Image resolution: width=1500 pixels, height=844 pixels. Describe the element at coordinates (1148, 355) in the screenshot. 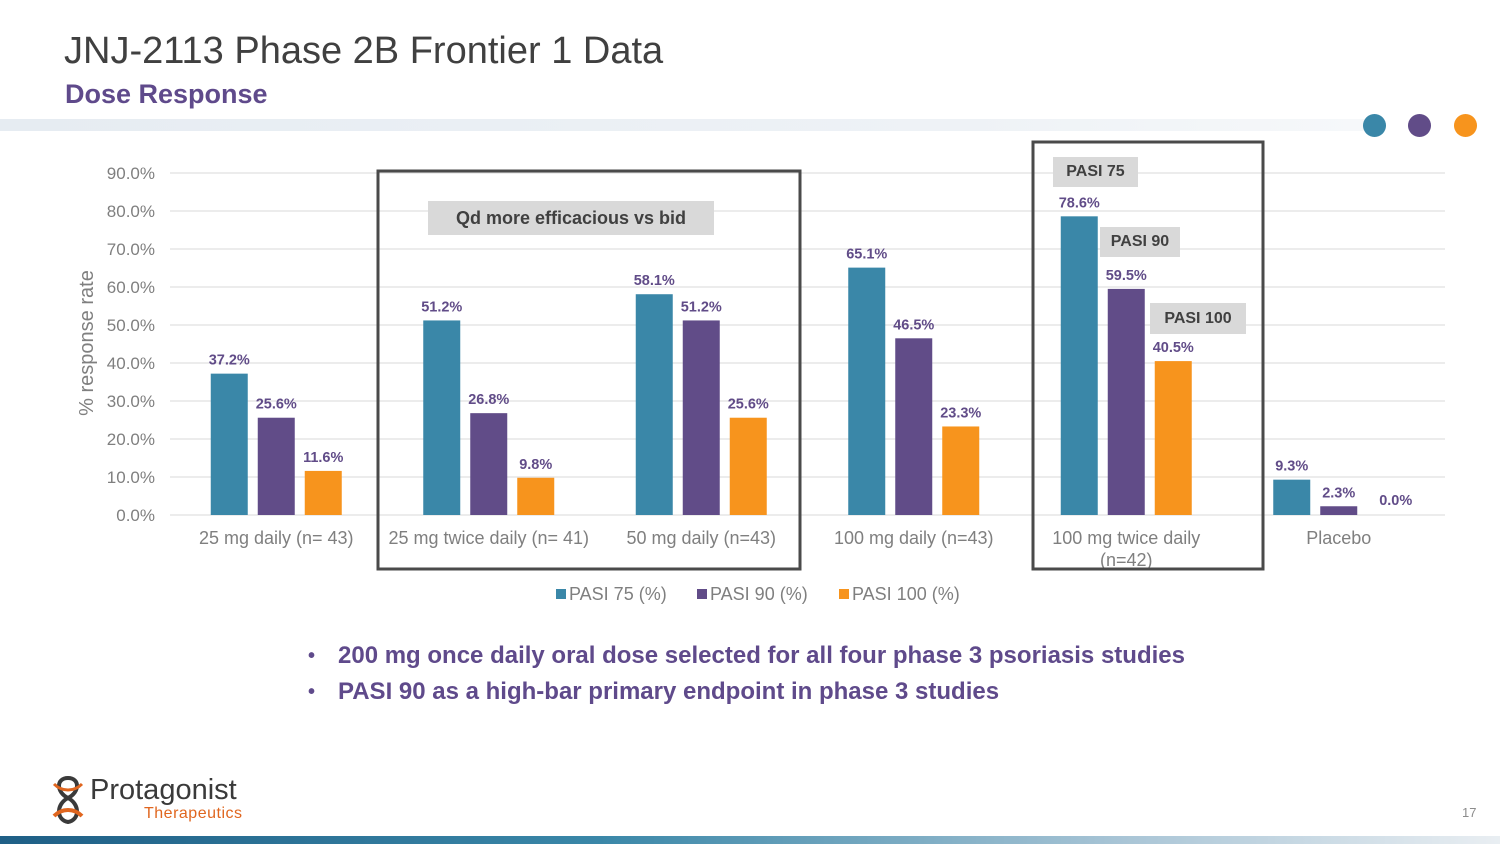

I see `bid-highlight-box` at that location.